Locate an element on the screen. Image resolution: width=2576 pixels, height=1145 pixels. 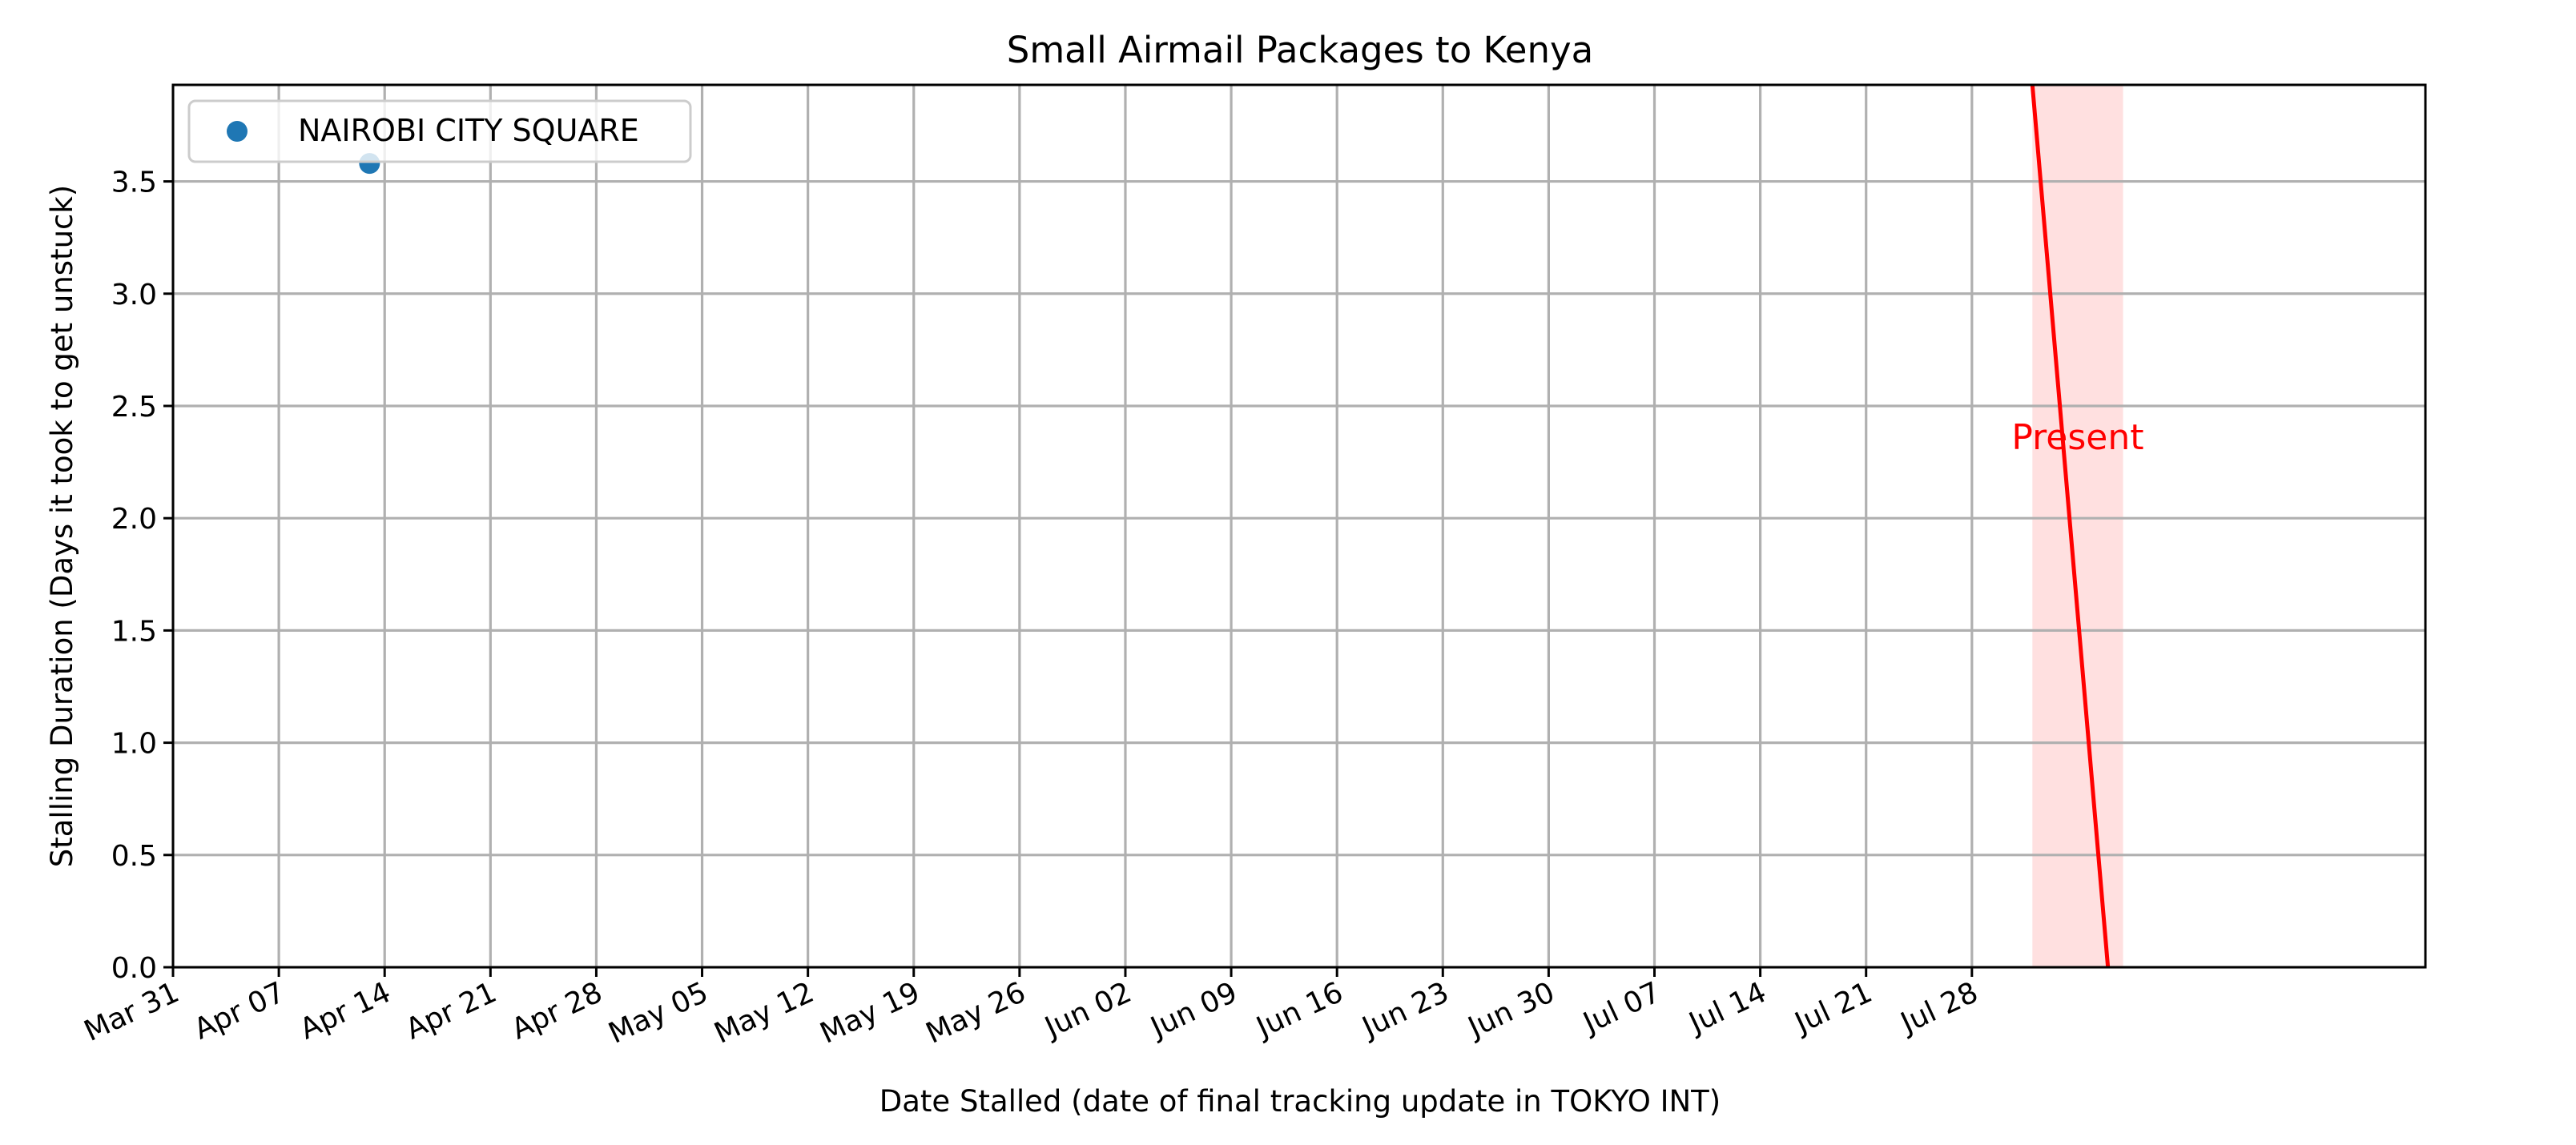
y-axis: 0.0 0.5 1.0 1.5 2.0 2.5 3.0 3.5 is located at coordinates (142, 576).